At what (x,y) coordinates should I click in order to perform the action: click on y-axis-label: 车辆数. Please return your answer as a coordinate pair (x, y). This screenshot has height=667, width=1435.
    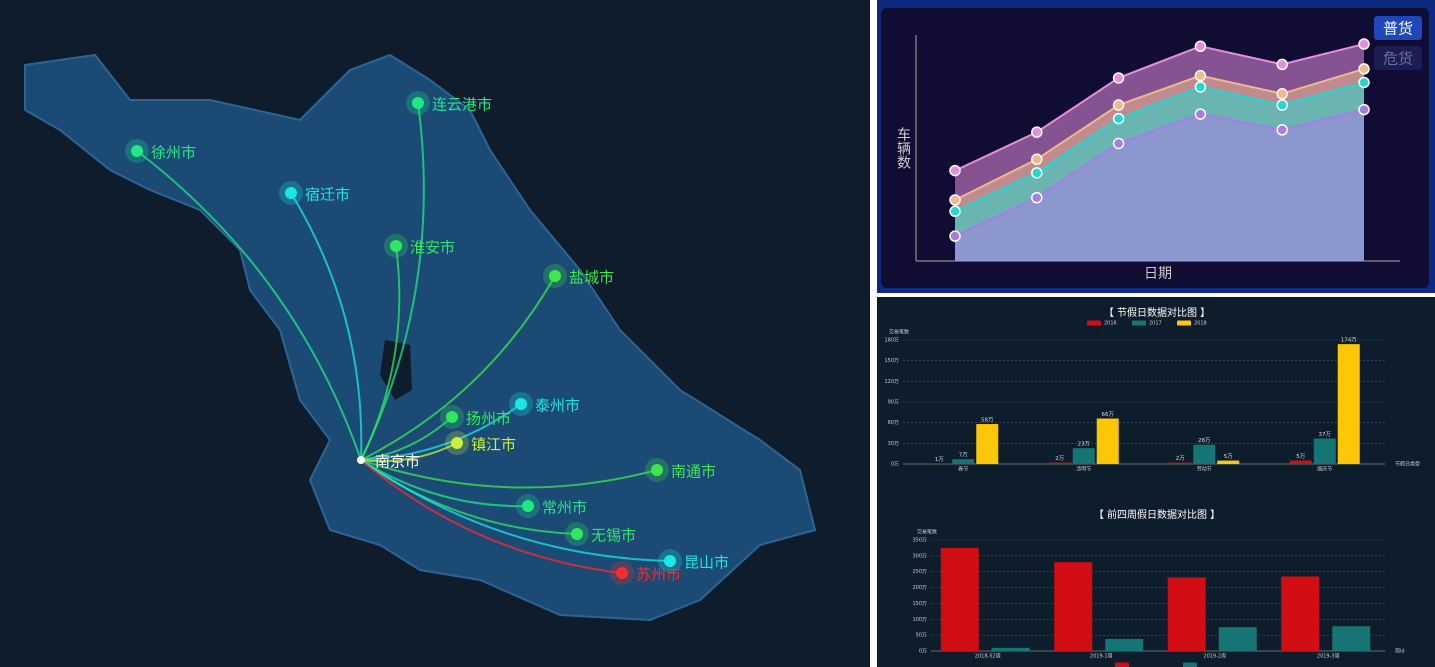
    Looking at the image, I should click on (903, 147).